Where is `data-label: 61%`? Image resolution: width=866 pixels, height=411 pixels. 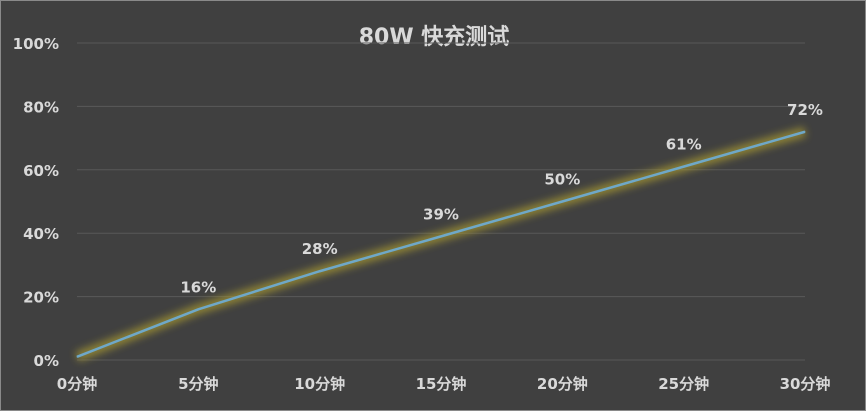
data-label: 61% is located at coordinates (684, 145).